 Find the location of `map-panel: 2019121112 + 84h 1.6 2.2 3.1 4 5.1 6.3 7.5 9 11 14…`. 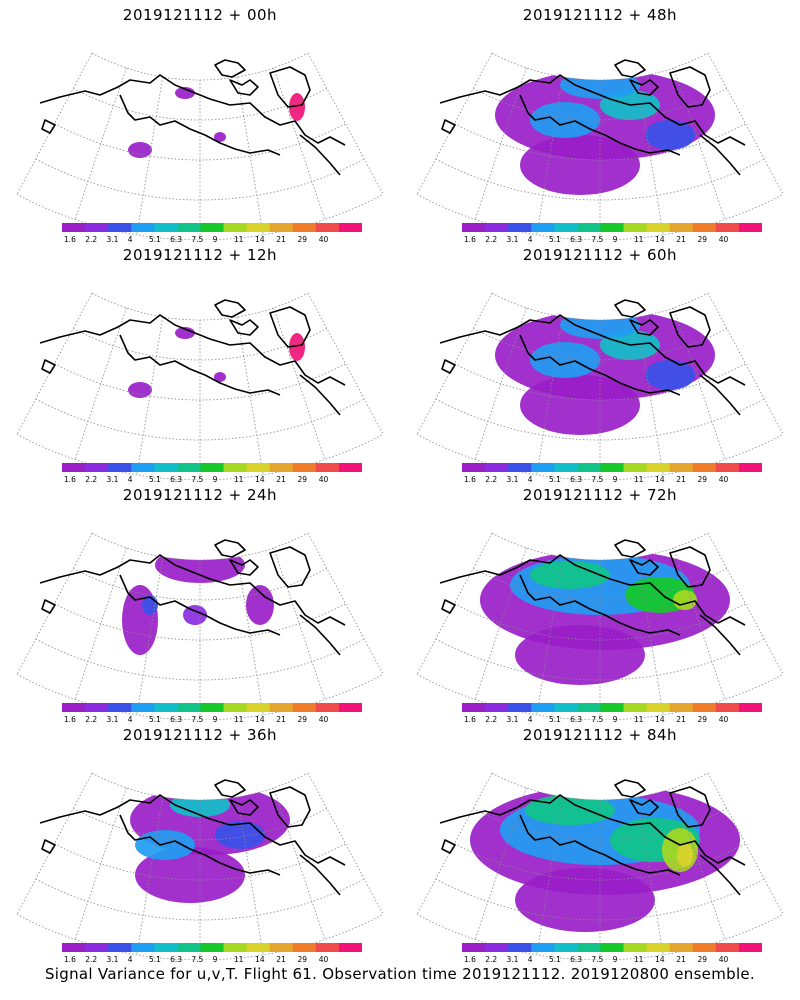

map-panel: 2019121112 + 84h 1.6 2.2 3.1 4 5.1 6.3 7.5 9 11 14… is located at coordinates (600, 841).